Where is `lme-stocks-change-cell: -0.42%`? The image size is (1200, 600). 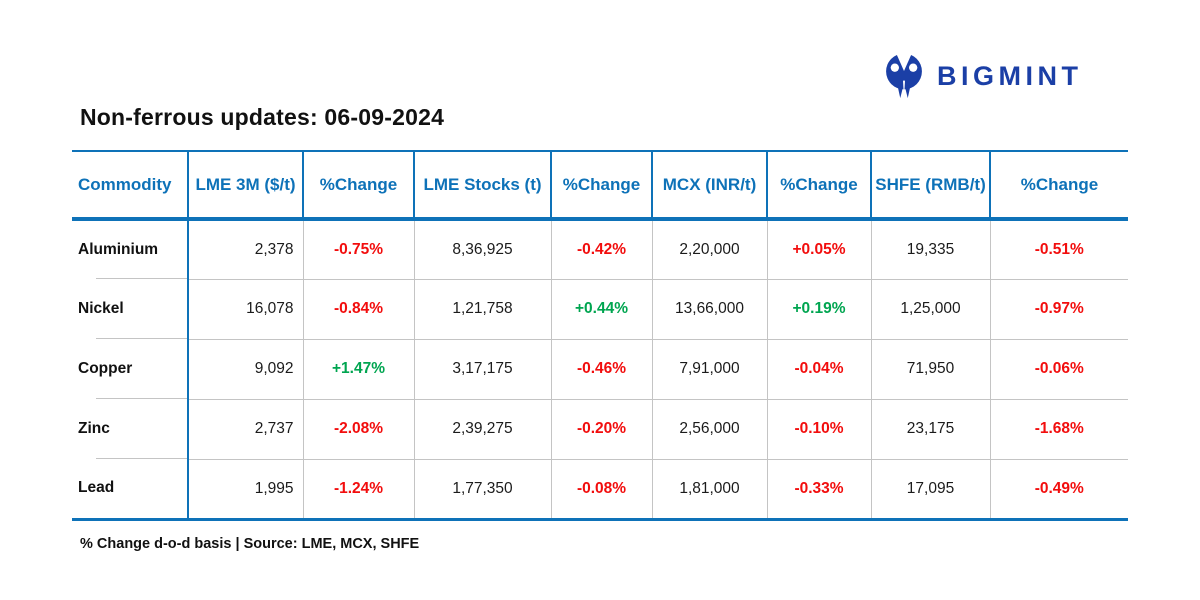
lme-stocks-change-cell: -0.42% is located at coordinates (601, 249).